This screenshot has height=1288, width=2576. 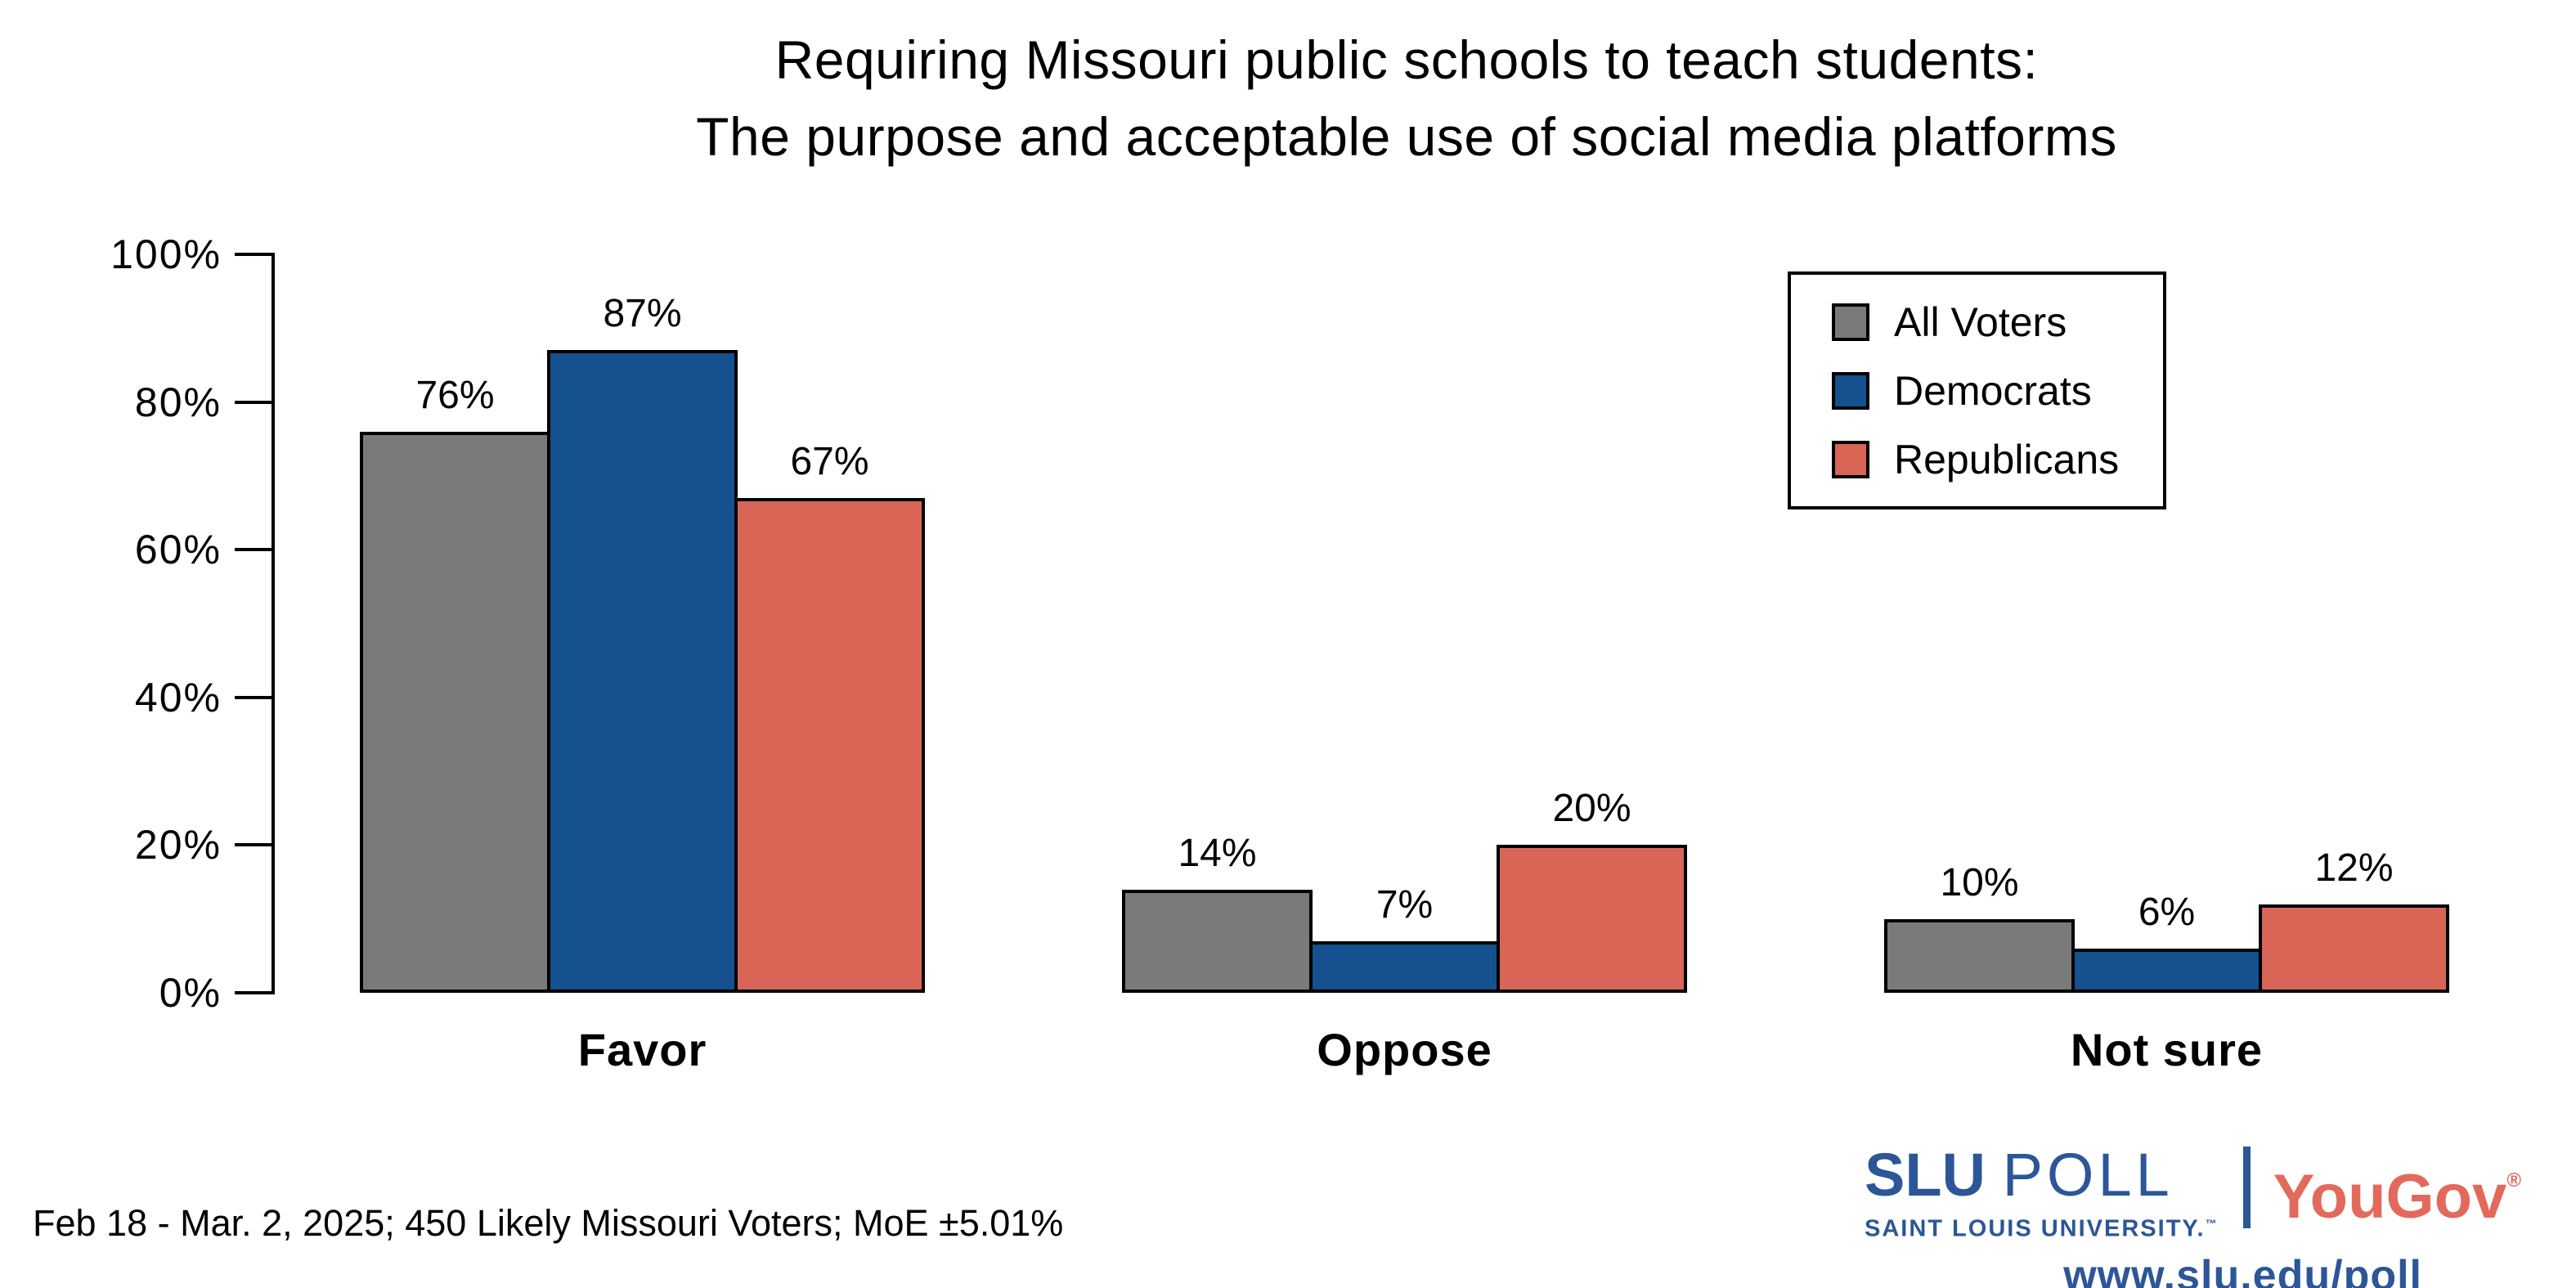 I want to click on trademark-icon: ™, so click(x=2212, y=1223).